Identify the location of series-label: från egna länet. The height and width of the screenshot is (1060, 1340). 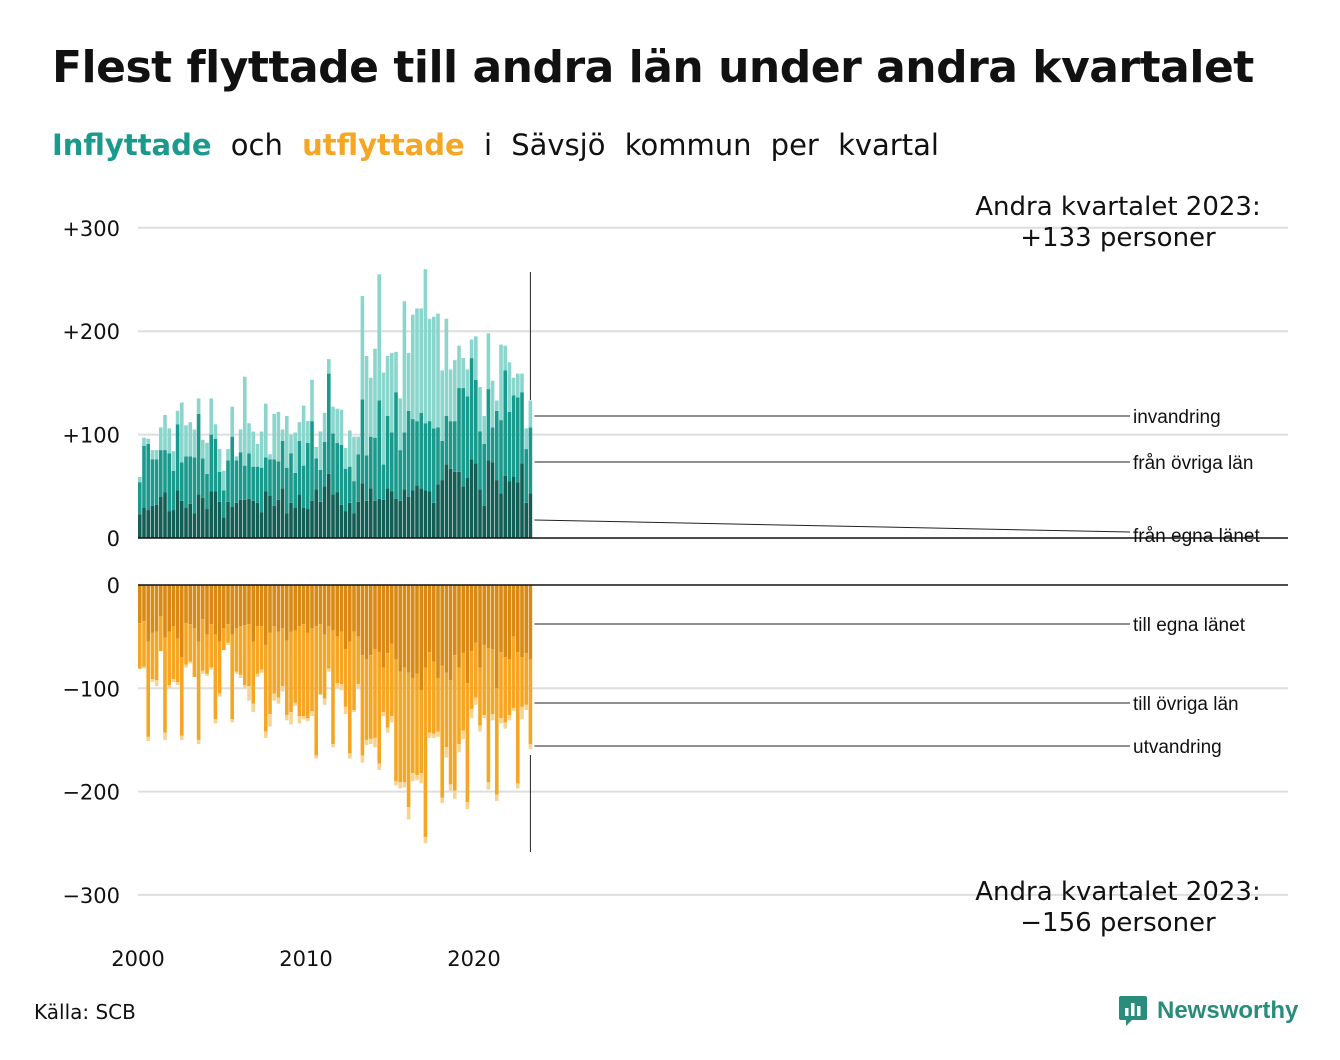
(1196, 536).